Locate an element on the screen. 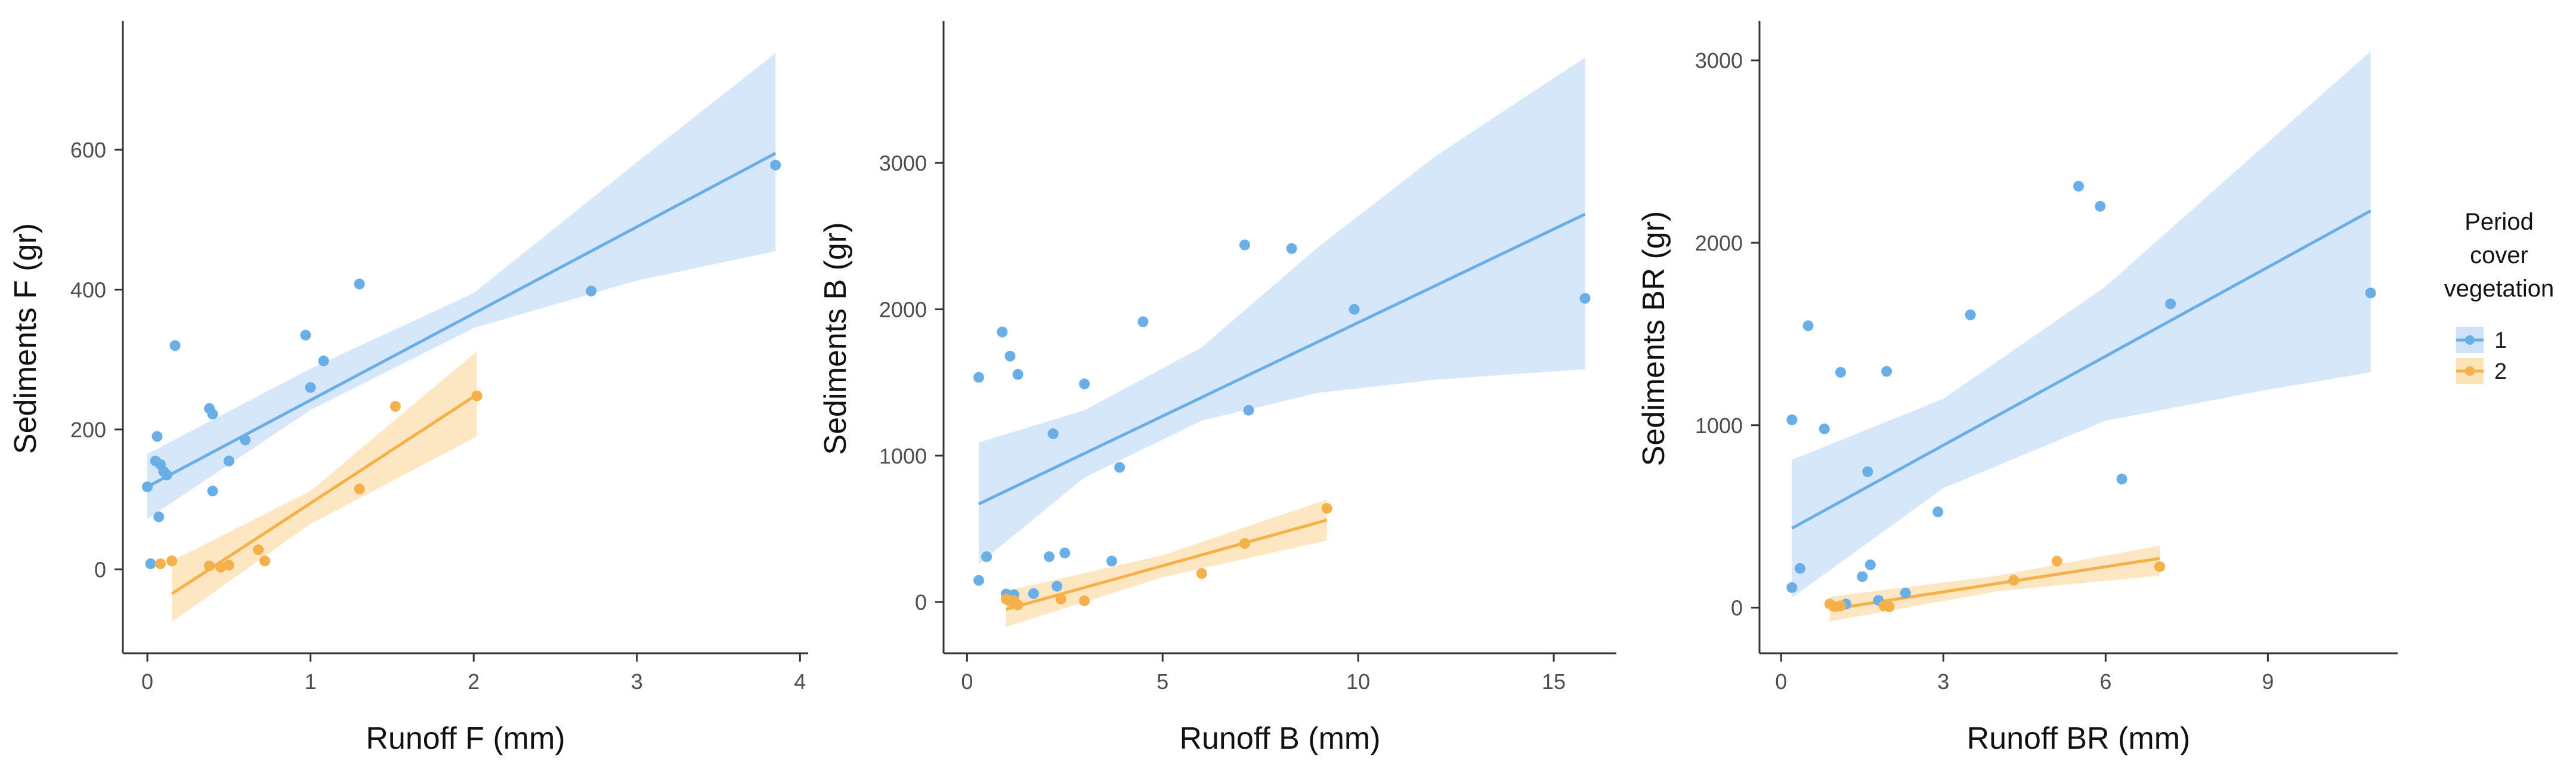  x-tick-label: 10 is located at coordinates (1358, 681).